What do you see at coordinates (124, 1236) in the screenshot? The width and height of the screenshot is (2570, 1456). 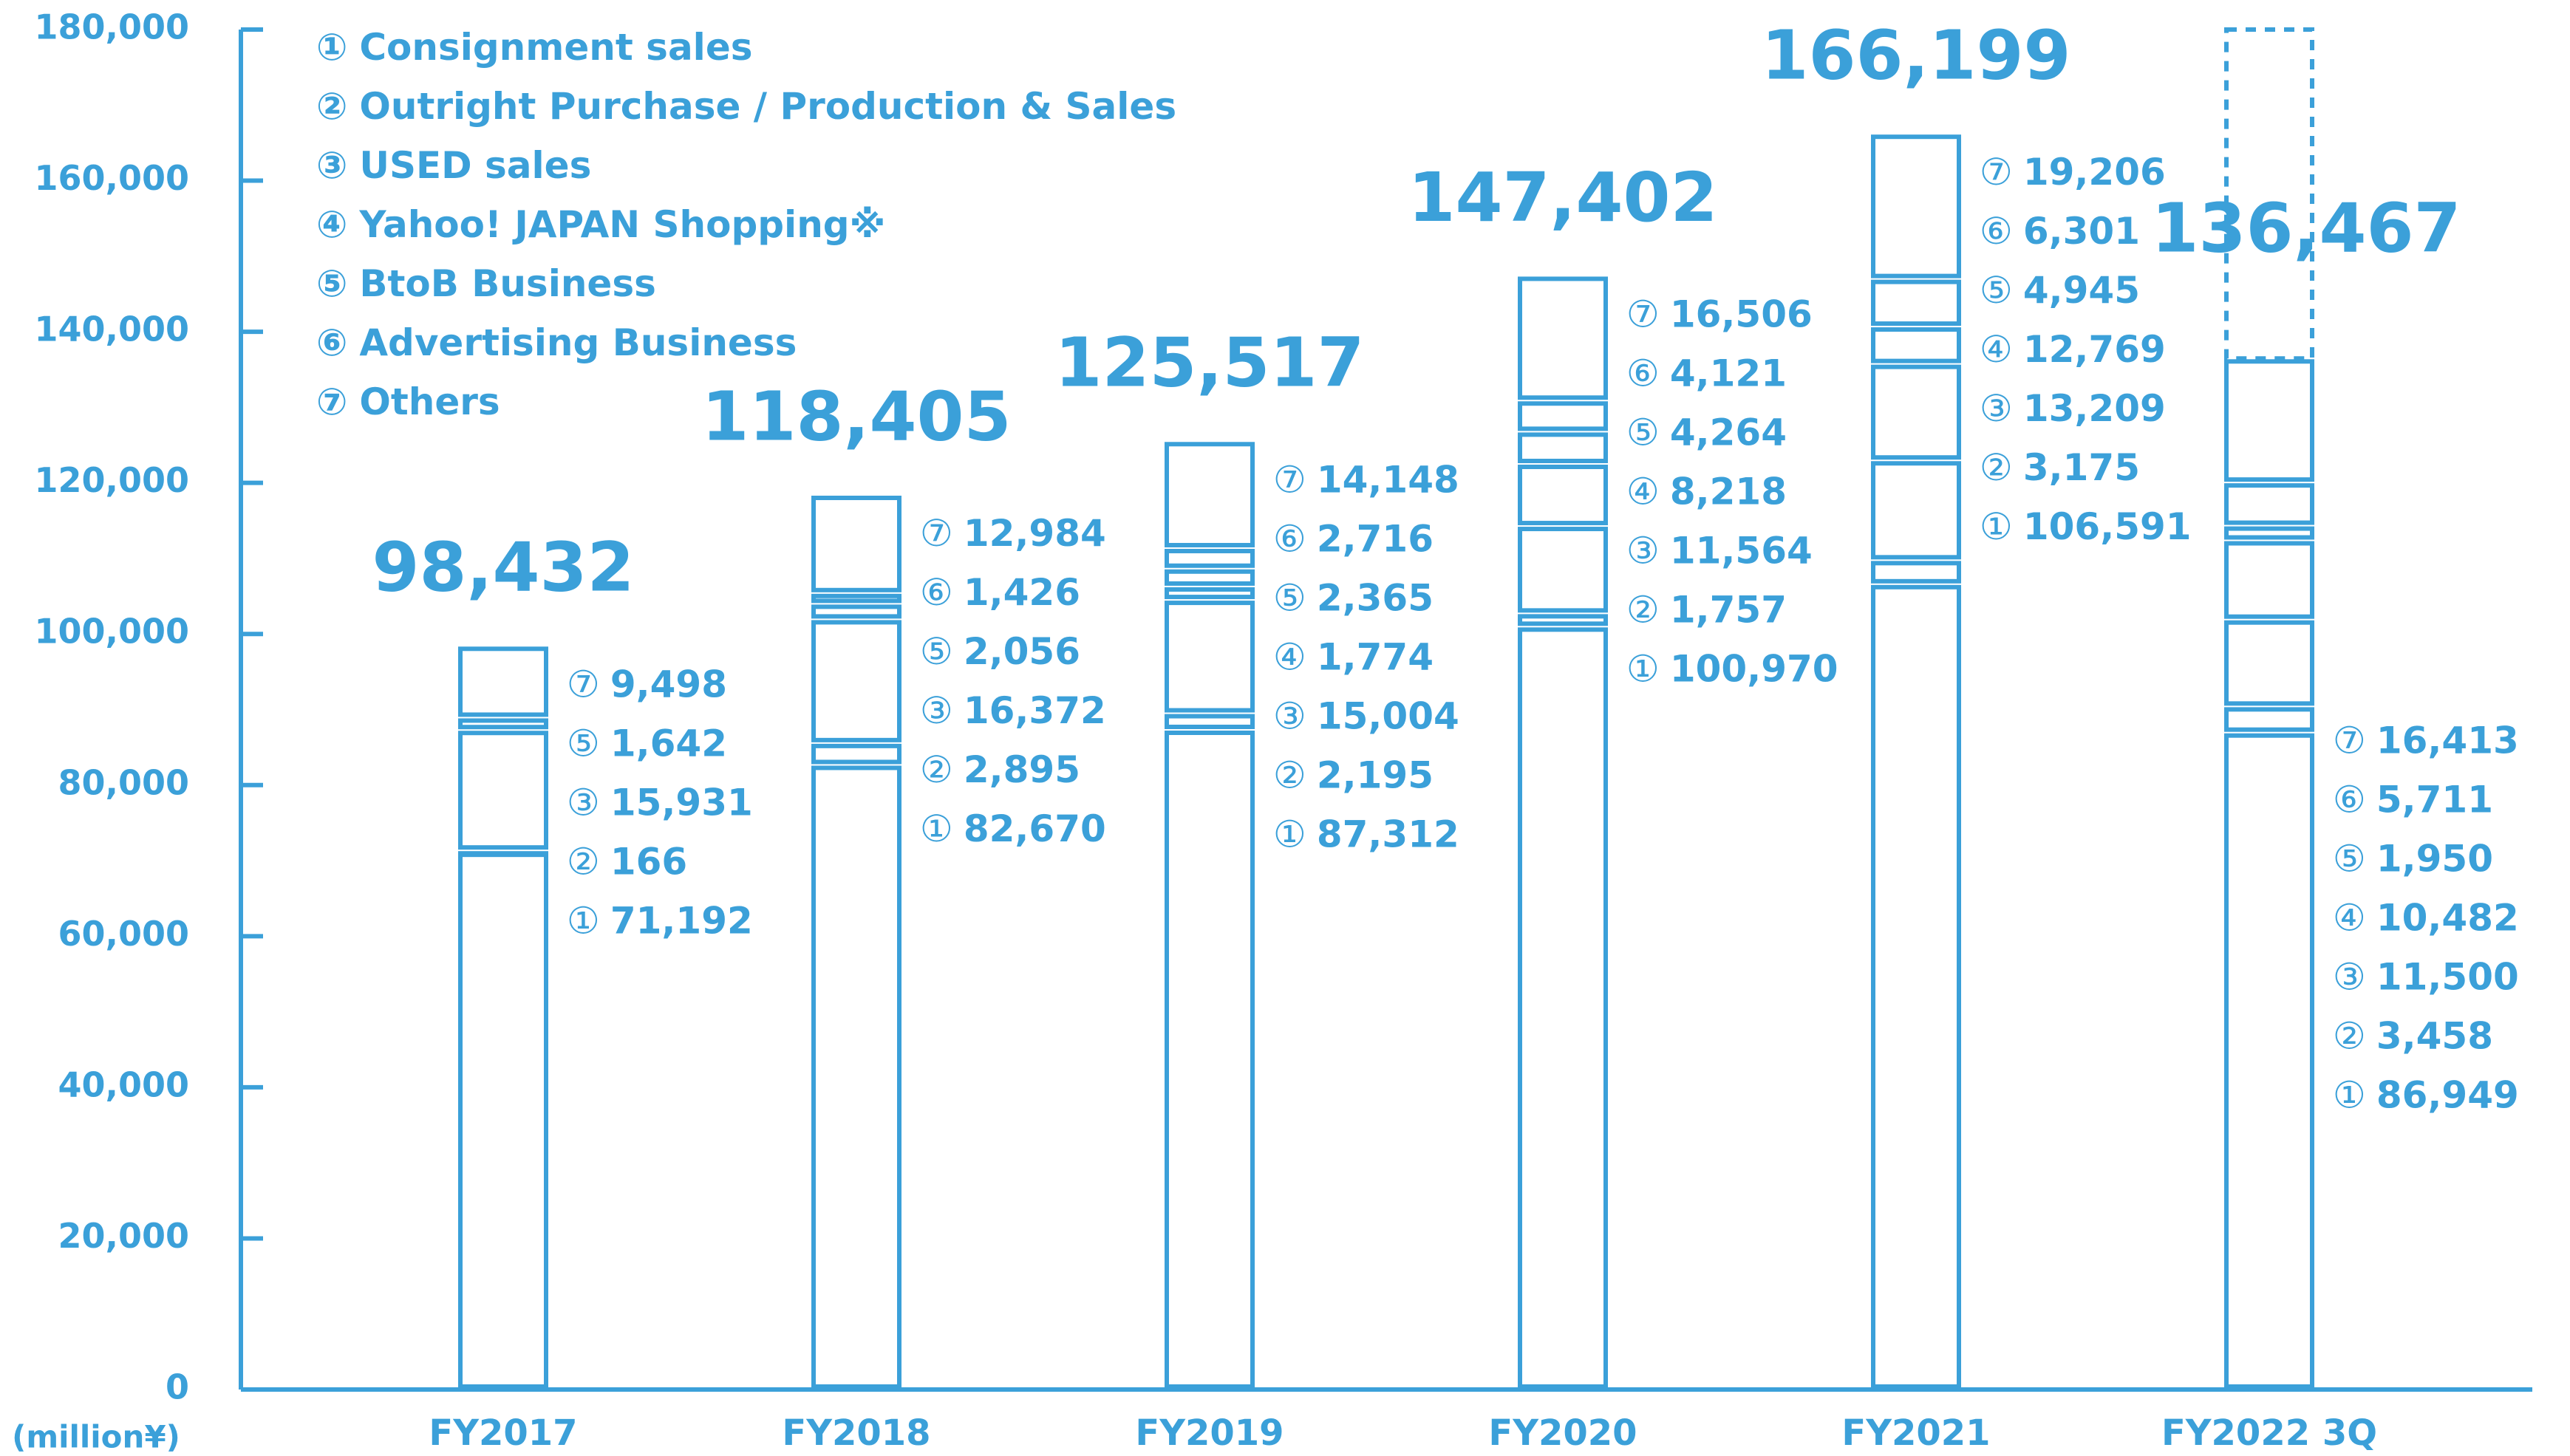 I see `y-tick-label: 20,000` at bounding box center [124, 1236].